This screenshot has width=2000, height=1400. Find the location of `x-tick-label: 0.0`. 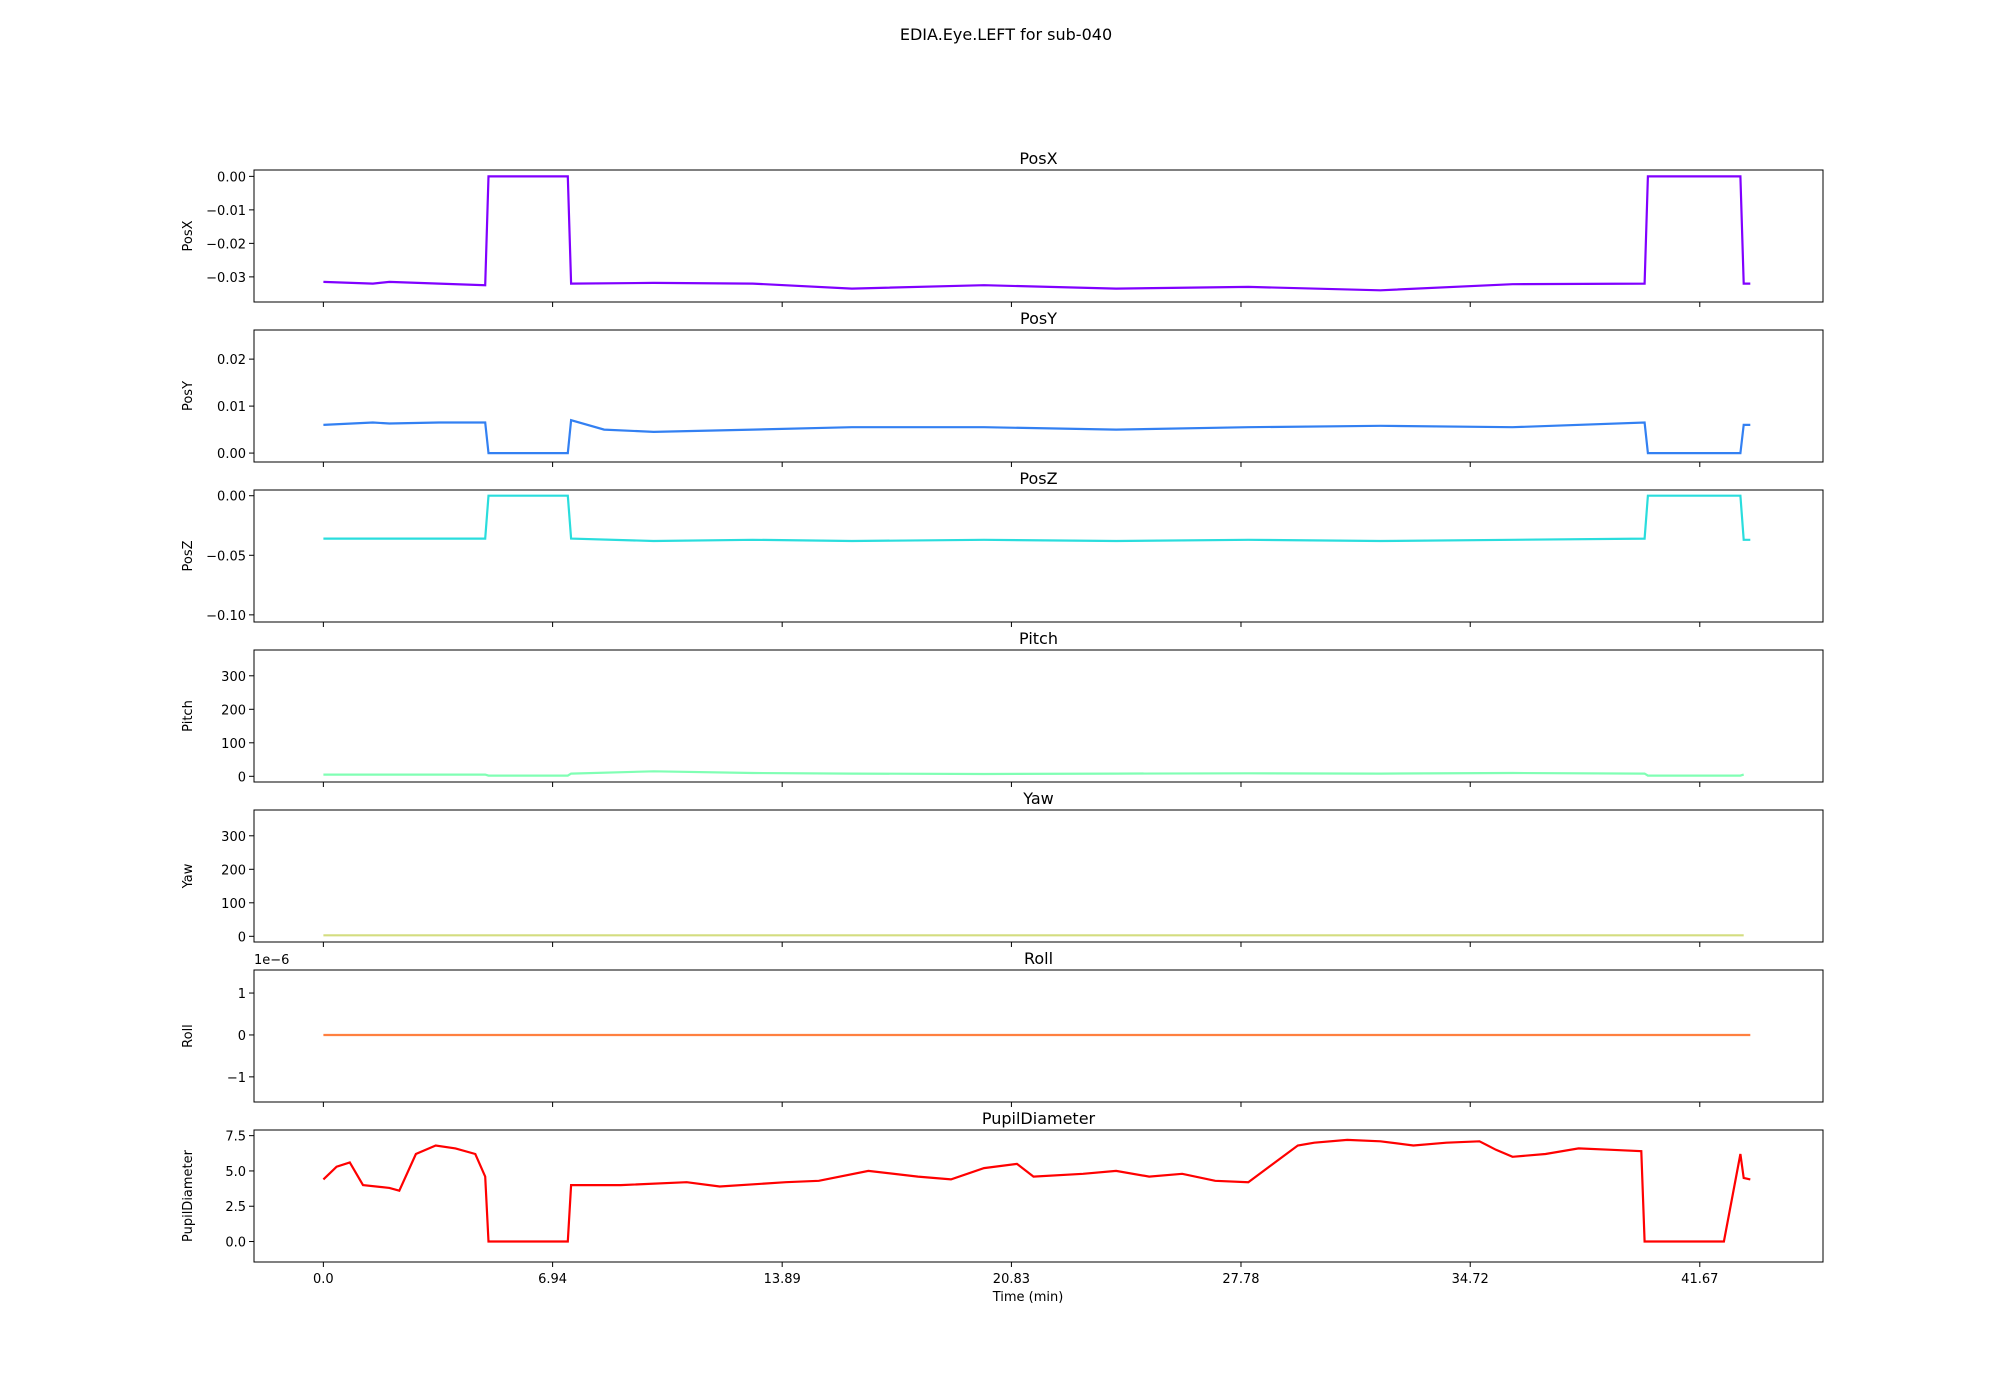

x-tick-label: 0.0 is located at coordinates (323, 1279).